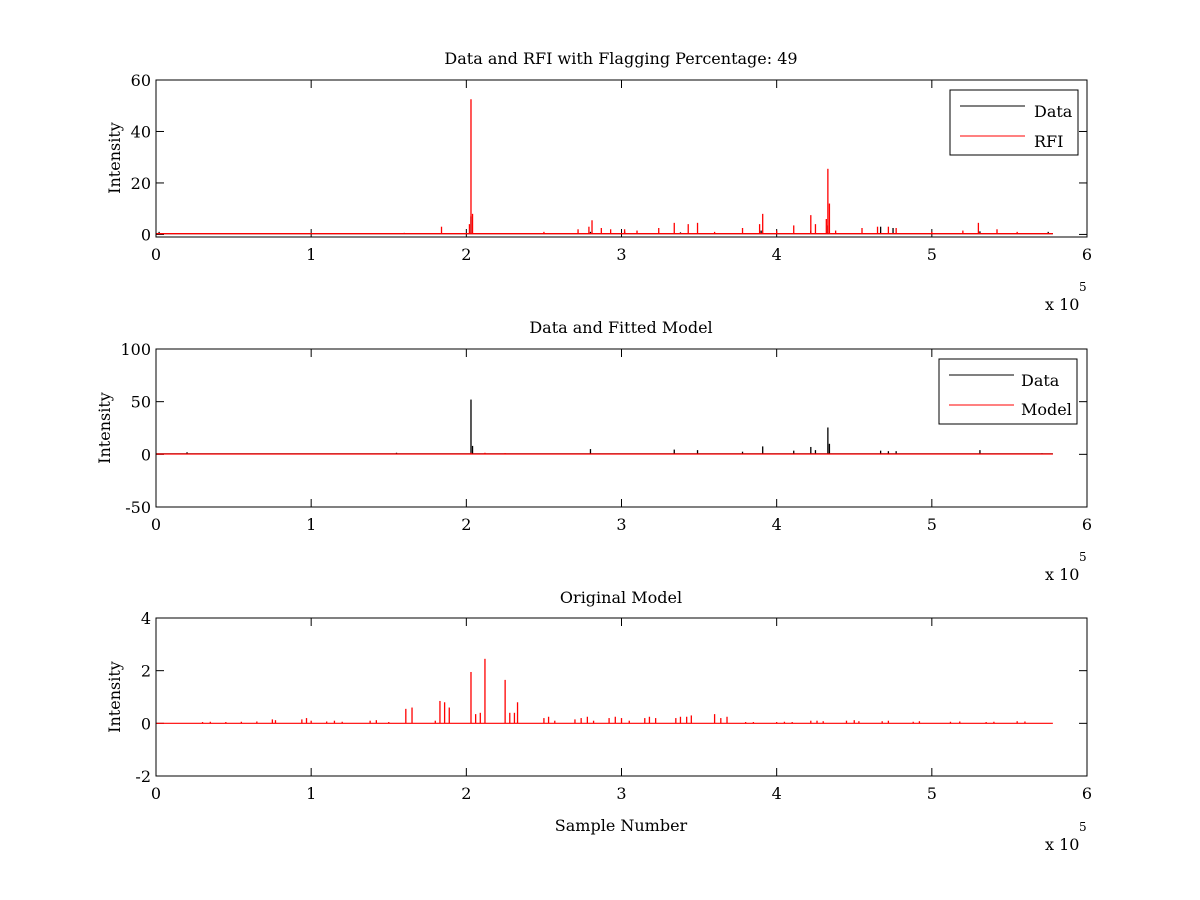 Image resolution: width=1200 pixels, height=900 pixels. I want to click on y-tick-label: 20, so click(141, 183).